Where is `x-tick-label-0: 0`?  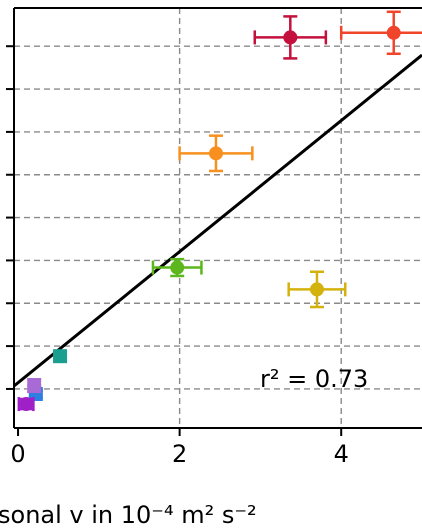
x-tick-label-0: 0 is located at coordinates (17, 454).